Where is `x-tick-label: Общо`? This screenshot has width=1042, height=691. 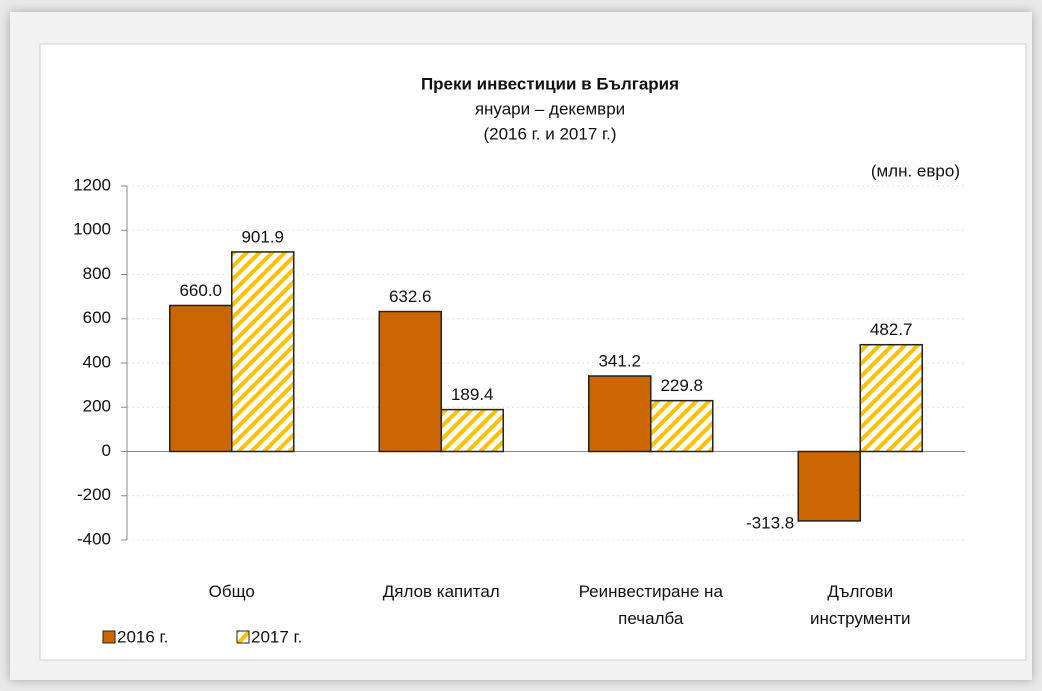
x-tick-label: Общо is located at coordinates (231, 591).